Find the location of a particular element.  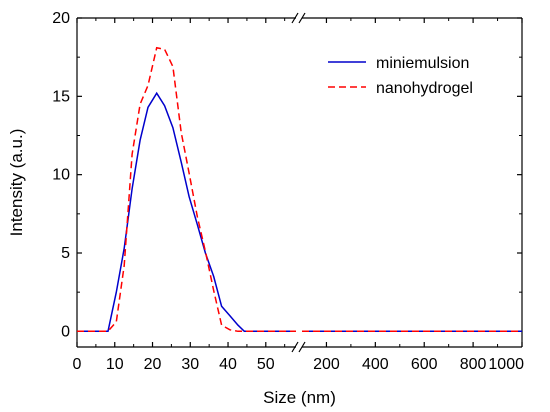

y-tick-label: 0 is located at coordinates (65, 331).